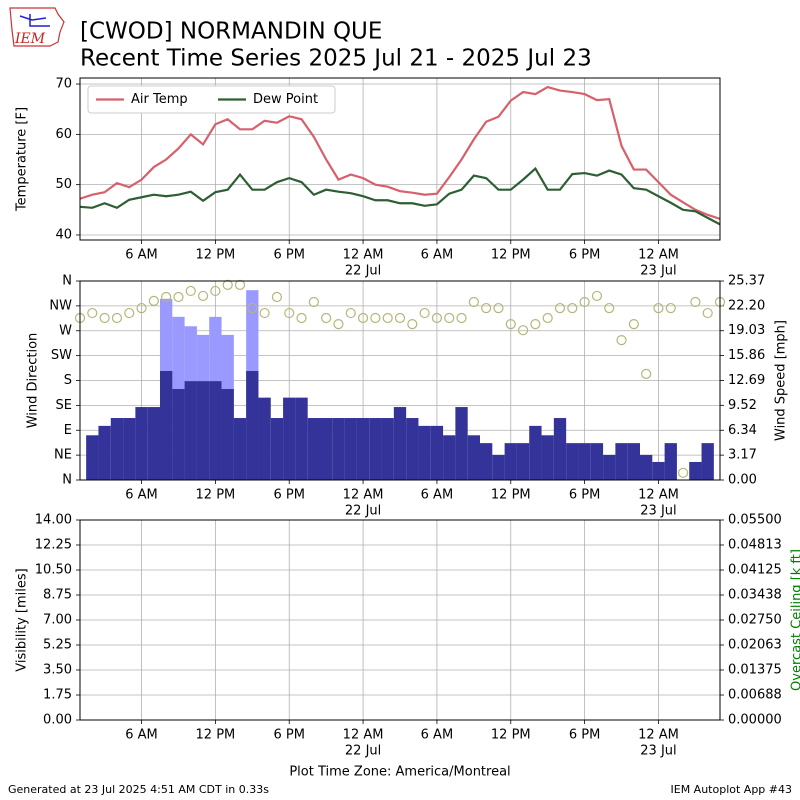 The width and height of the screenshot is (800, 800). What do you see at coordinates (399, 772) in the screenshot?
I see `x-axis-label: Plot Time Zone: America/Montreal` at bounding box center [399, 772].